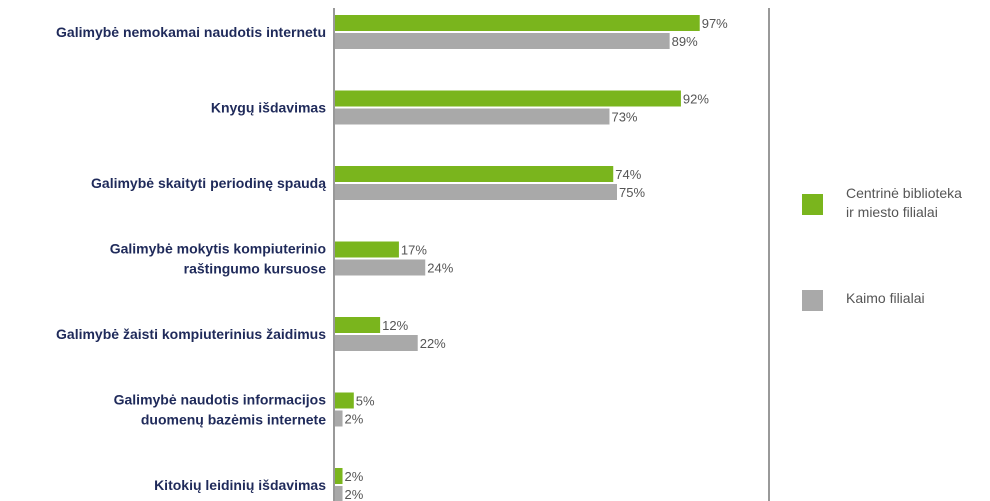 This screenshot has width=990, height=501. Describe the element at coordinates (395, 325) in the screenshot. I see `value-label: 12%` at that location.